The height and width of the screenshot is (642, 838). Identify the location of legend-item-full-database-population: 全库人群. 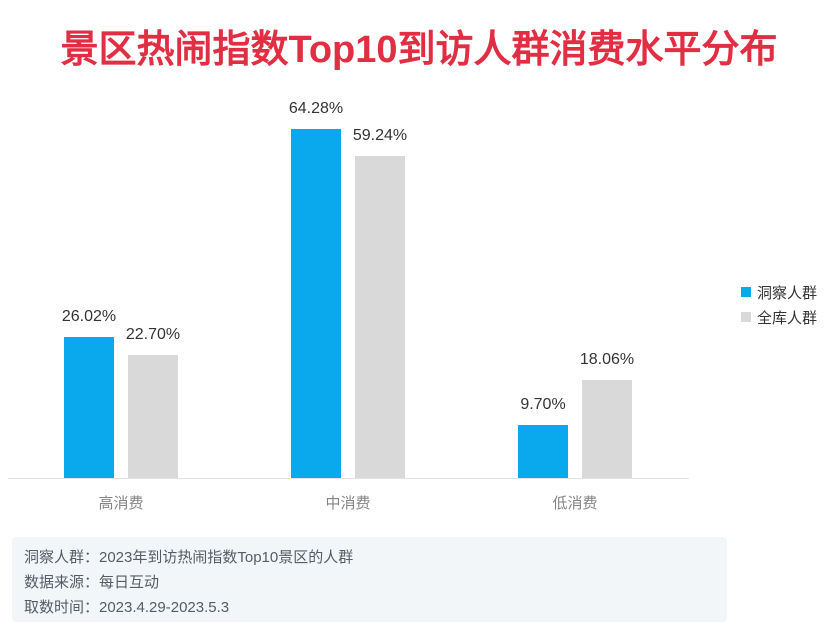
(779, 317).